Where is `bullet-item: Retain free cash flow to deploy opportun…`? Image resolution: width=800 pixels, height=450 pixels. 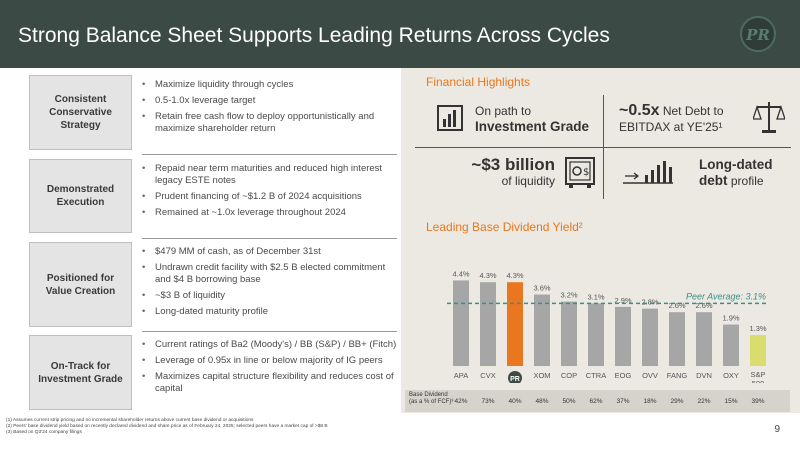
bullet-item: Retain free cash flow to deploy opportun… is located at coordinates (269, 123).